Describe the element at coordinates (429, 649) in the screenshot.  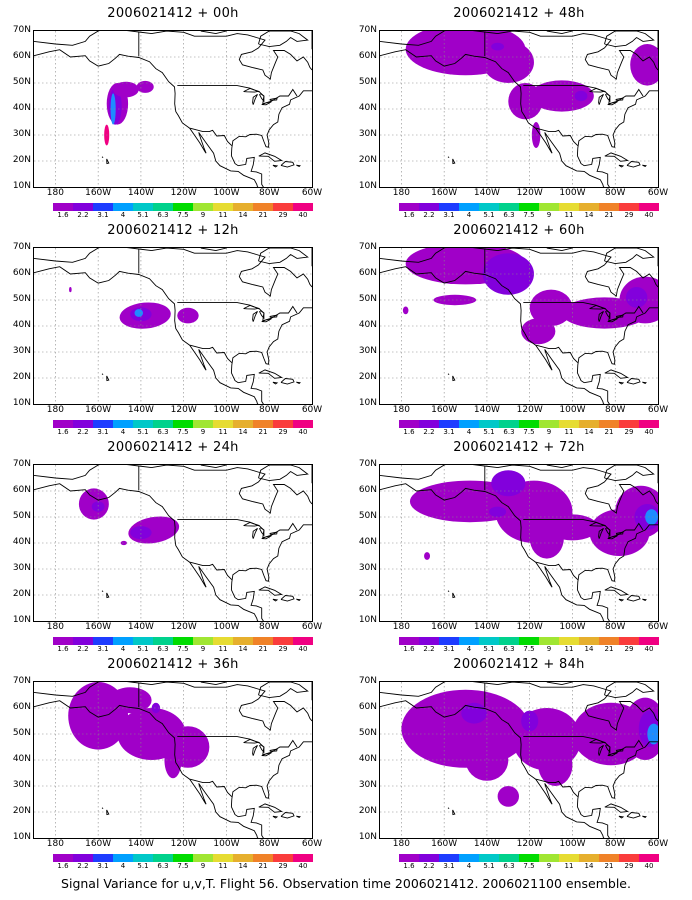
I see `colorbar-label: 2.2` at that location.